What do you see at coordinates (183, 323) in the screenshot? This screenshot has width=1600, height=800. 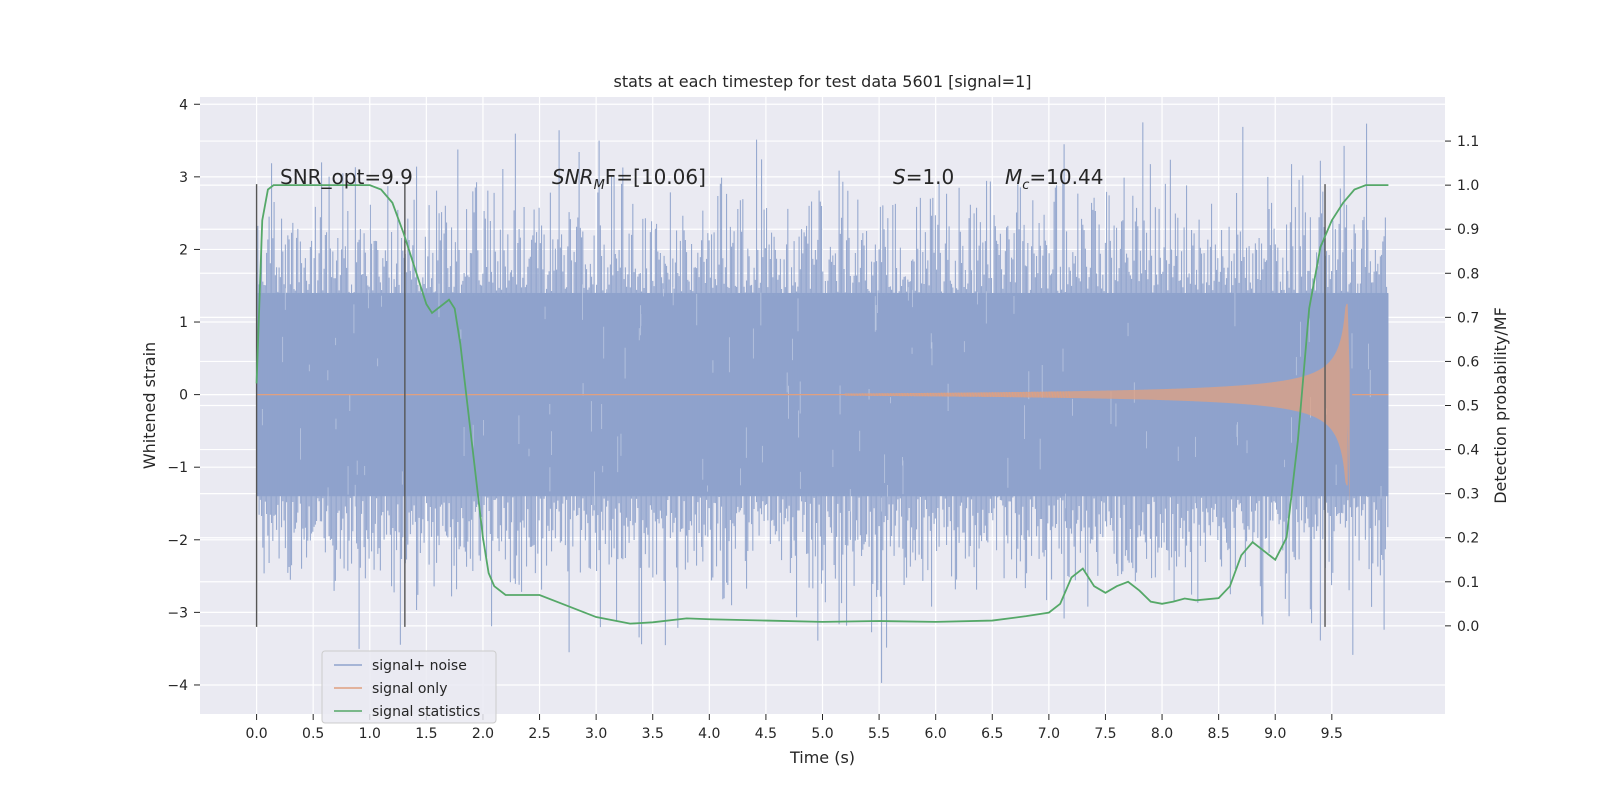 I see `y-tick-label-3: 1` at bounding box center [183, 323].